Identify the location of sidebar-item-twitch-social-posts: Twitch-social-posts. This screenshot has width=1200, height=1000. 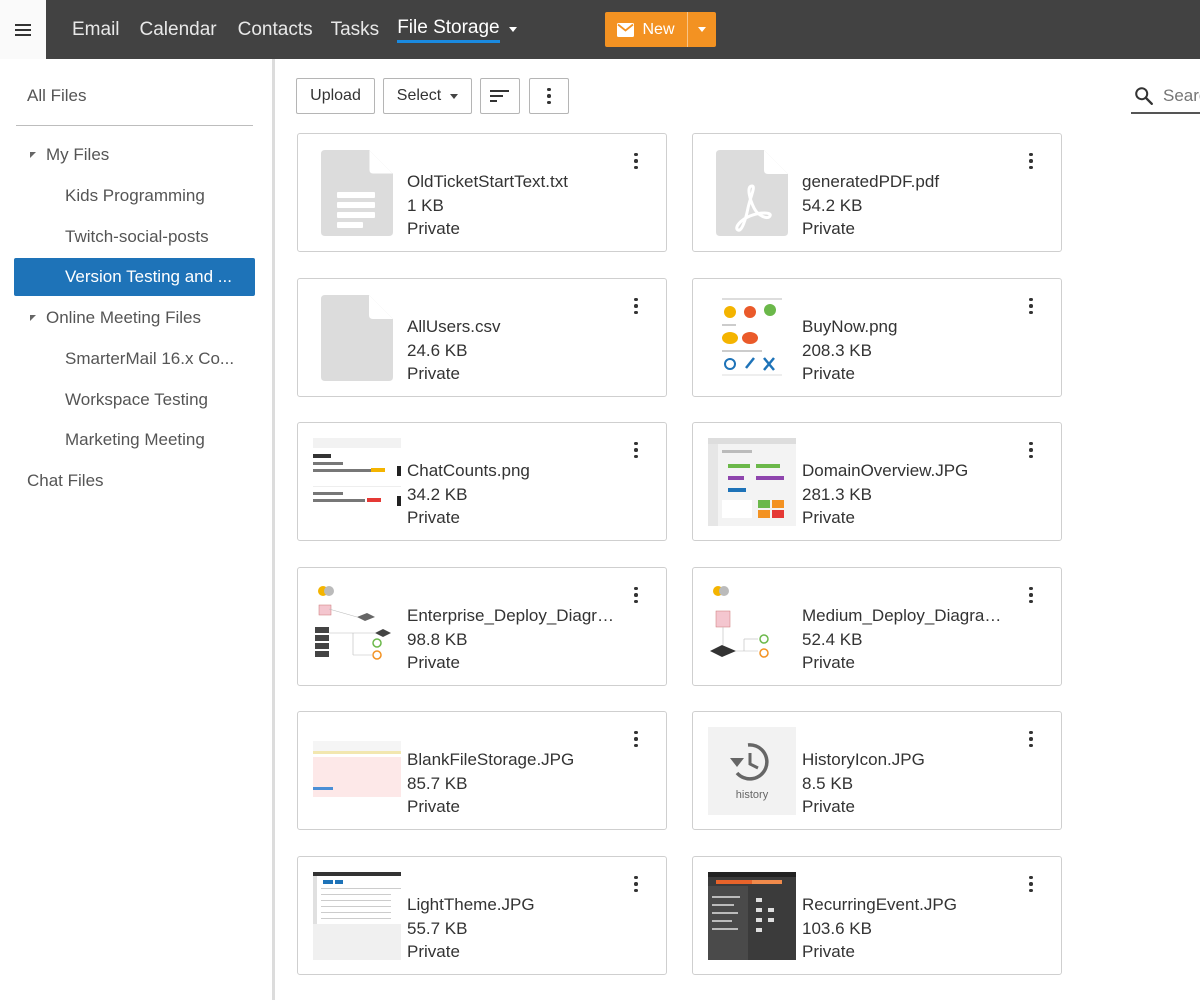
(137, 237).